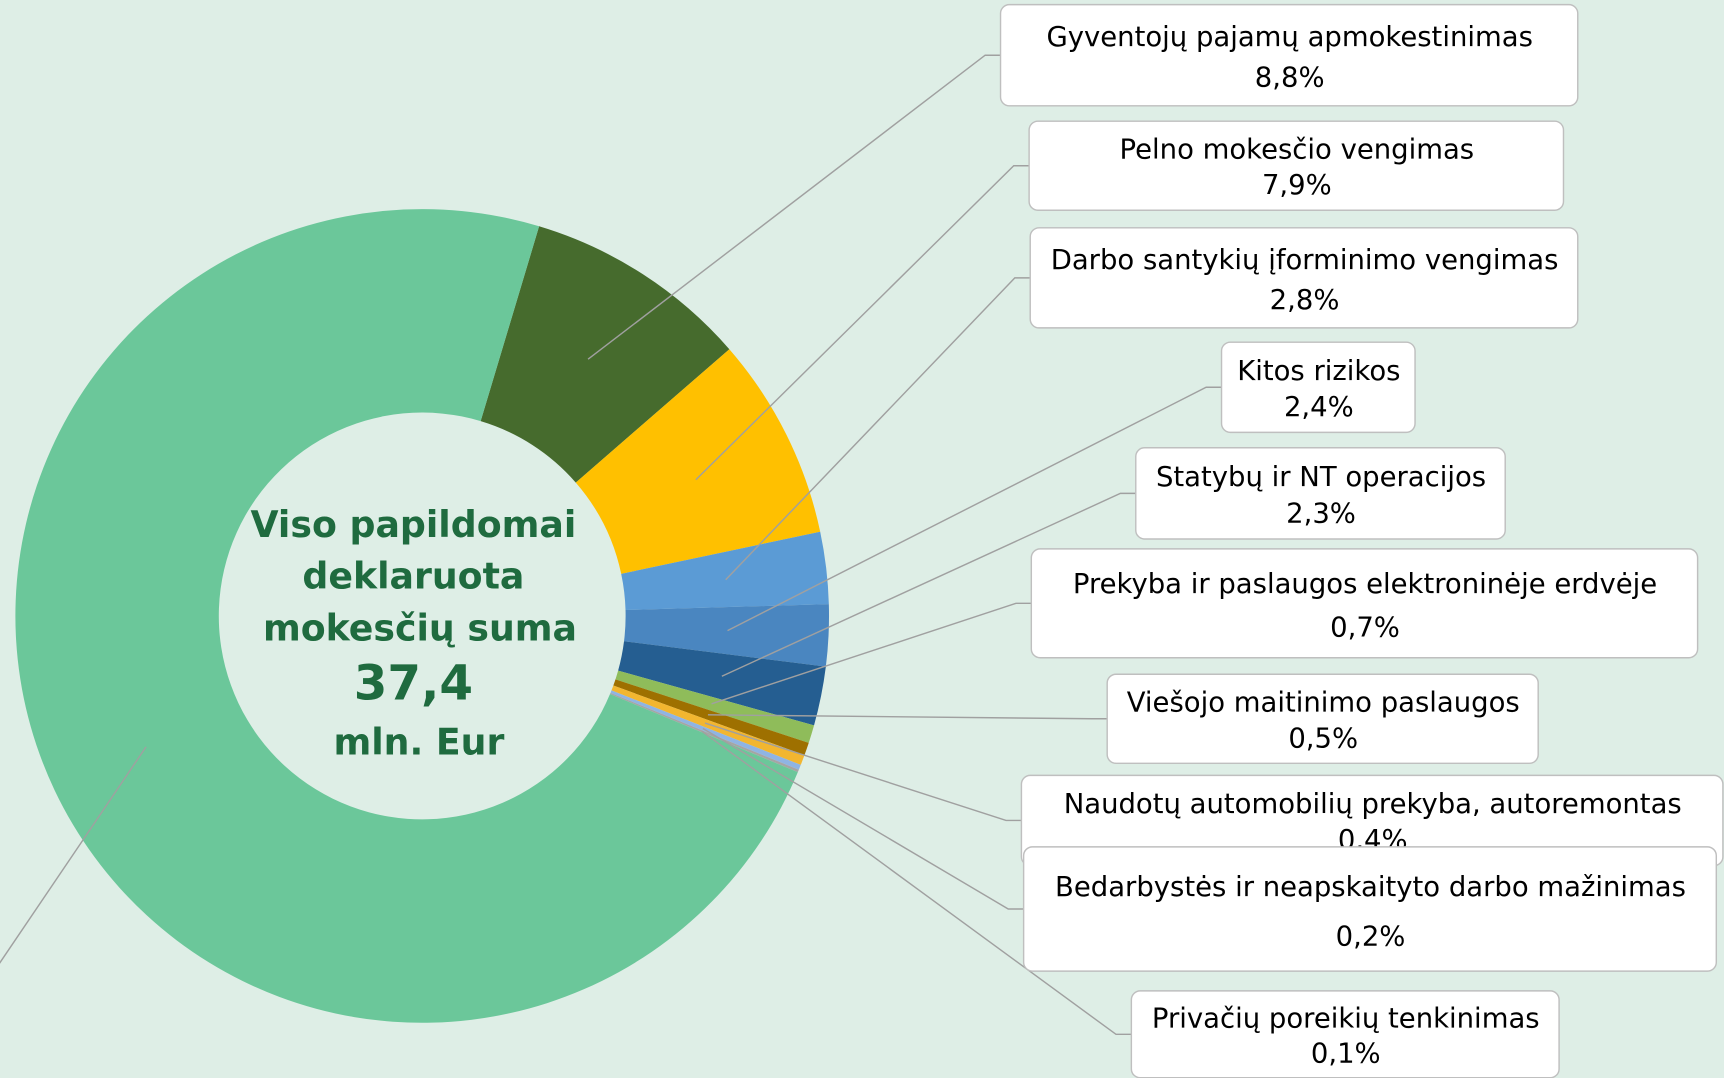 The image size is (1724, 1078). I want to click on category-label: Kitos rizikos, so click(1318, 371).